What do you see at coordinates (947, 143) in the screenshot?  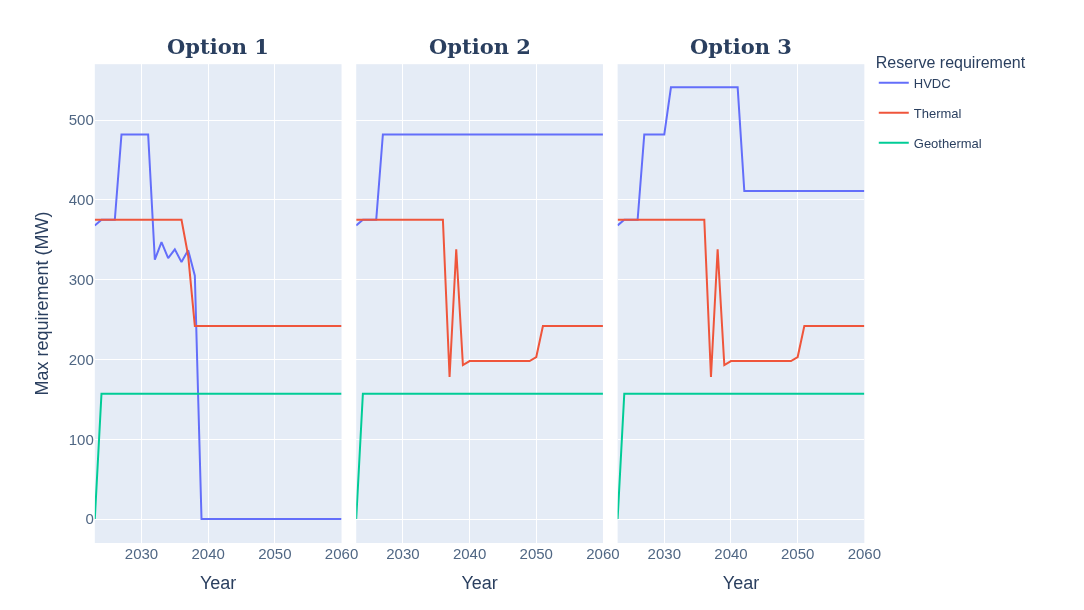 I see `legend-label: Geothermal` at bounding box center [947, 143].